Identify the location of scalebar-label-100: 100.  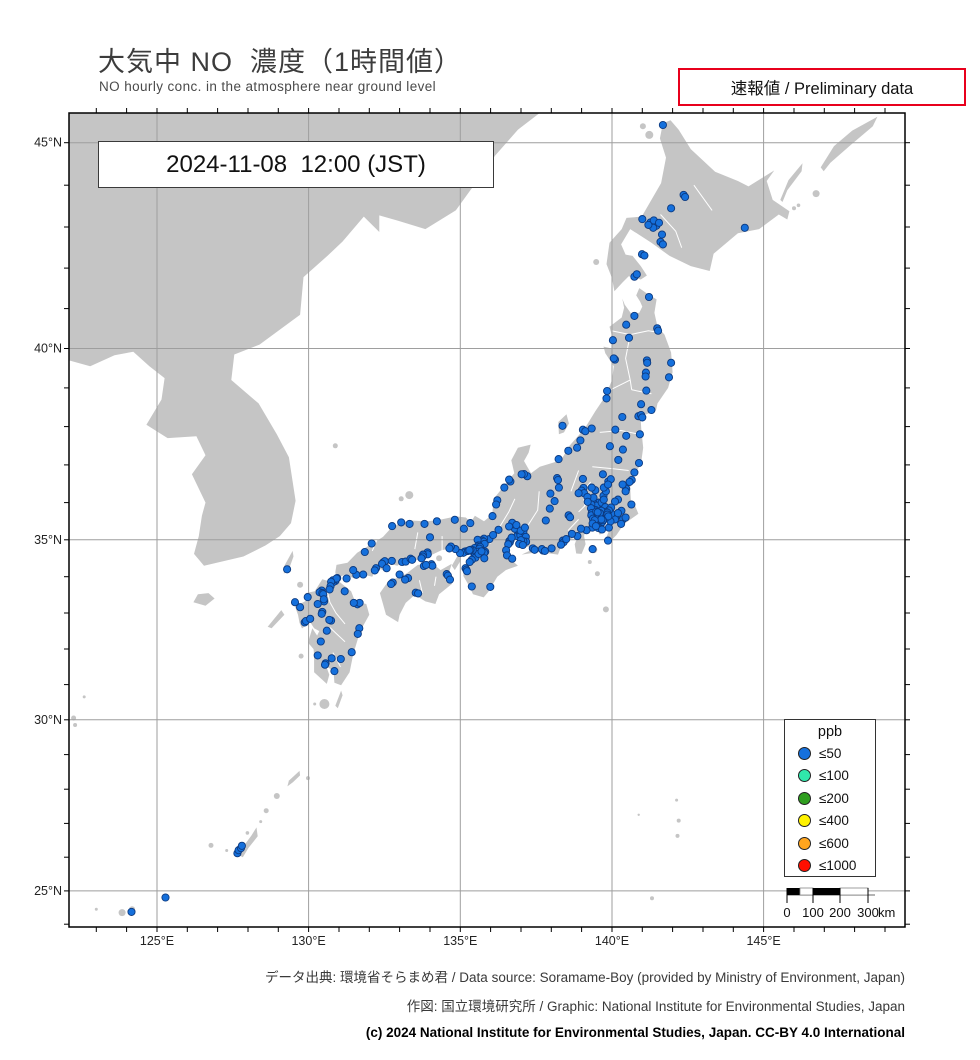
(813, 912).